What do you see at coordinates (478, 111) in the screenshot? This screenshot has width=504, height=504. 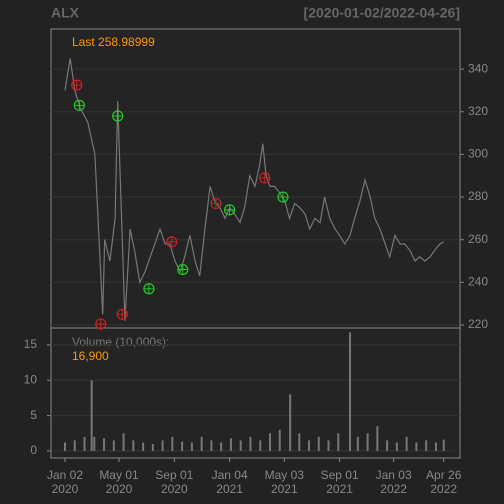 I see `y-tick-label: 320` at bounding box center [478, 111].